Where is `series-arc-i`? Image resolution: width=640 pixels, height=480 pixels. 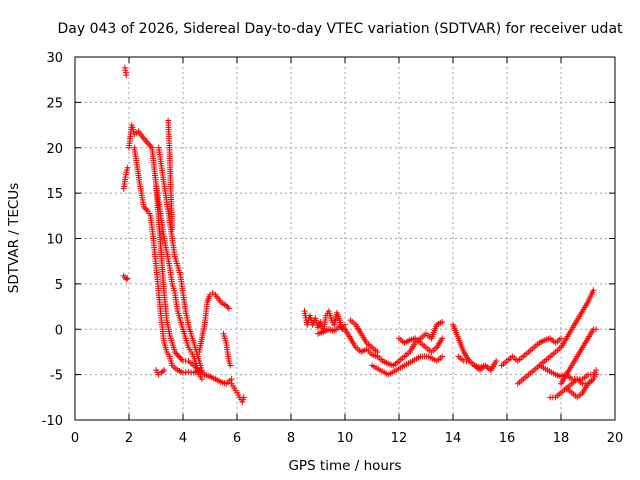 series-arc-i is located at coordinates (160, 372).